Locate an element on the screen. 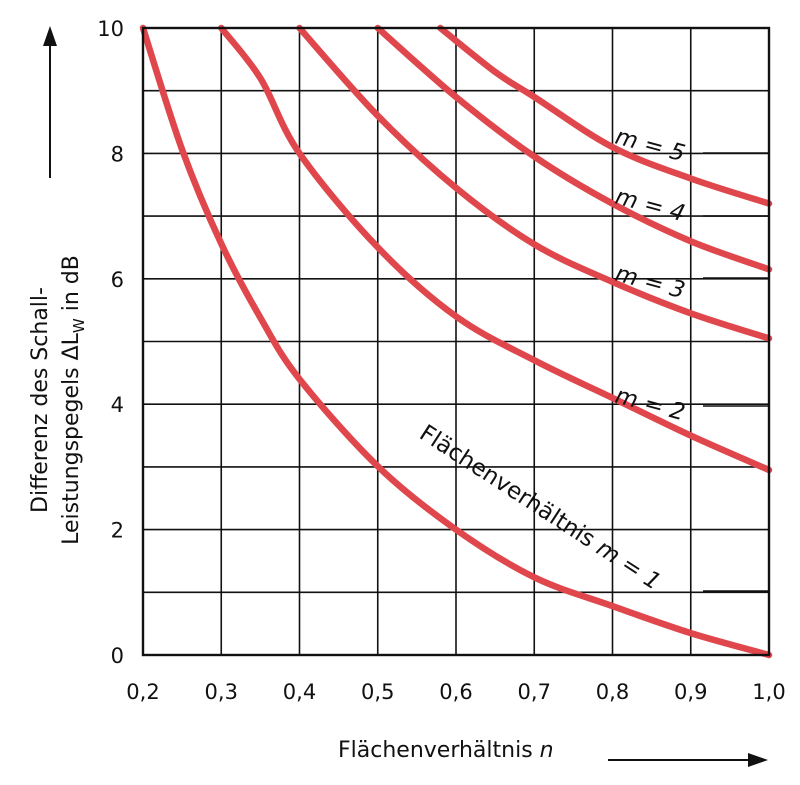  y-tick-label: 6 is located at coordinates (117, 280).